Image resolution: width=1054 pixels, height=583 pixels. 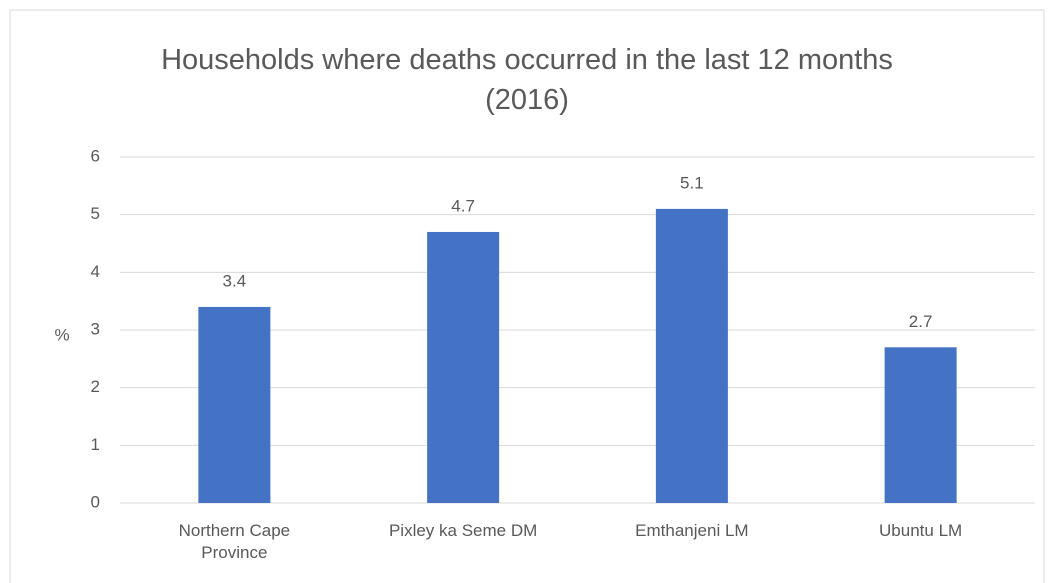 I want to click on data-label: 3.4, so click(x=235, y=280).